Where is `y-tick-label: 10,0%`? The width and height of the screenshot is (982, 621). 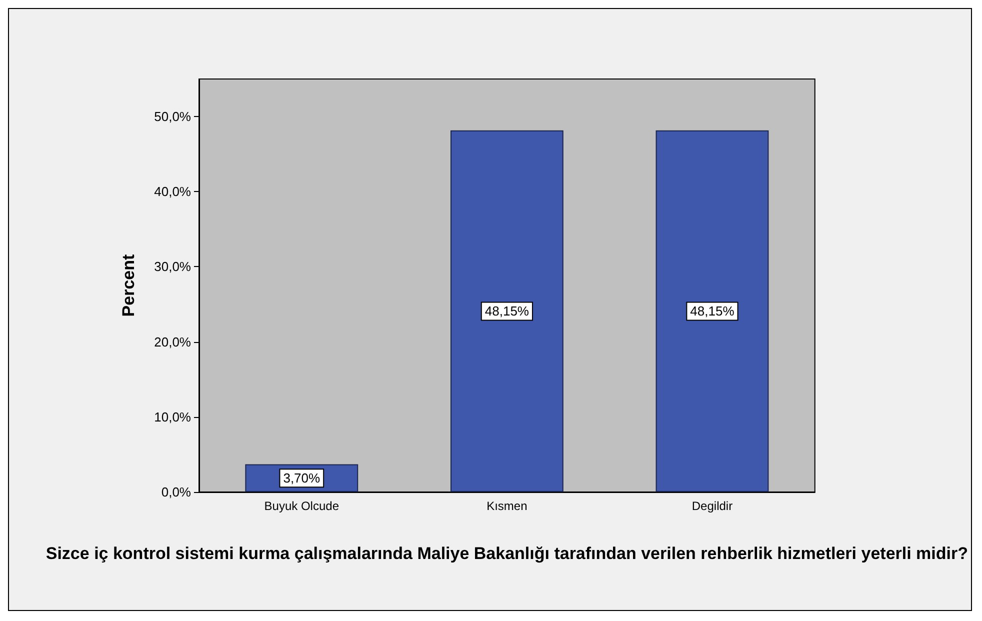
y-tick-label: 10,0% is located at coordinates (173, 416).